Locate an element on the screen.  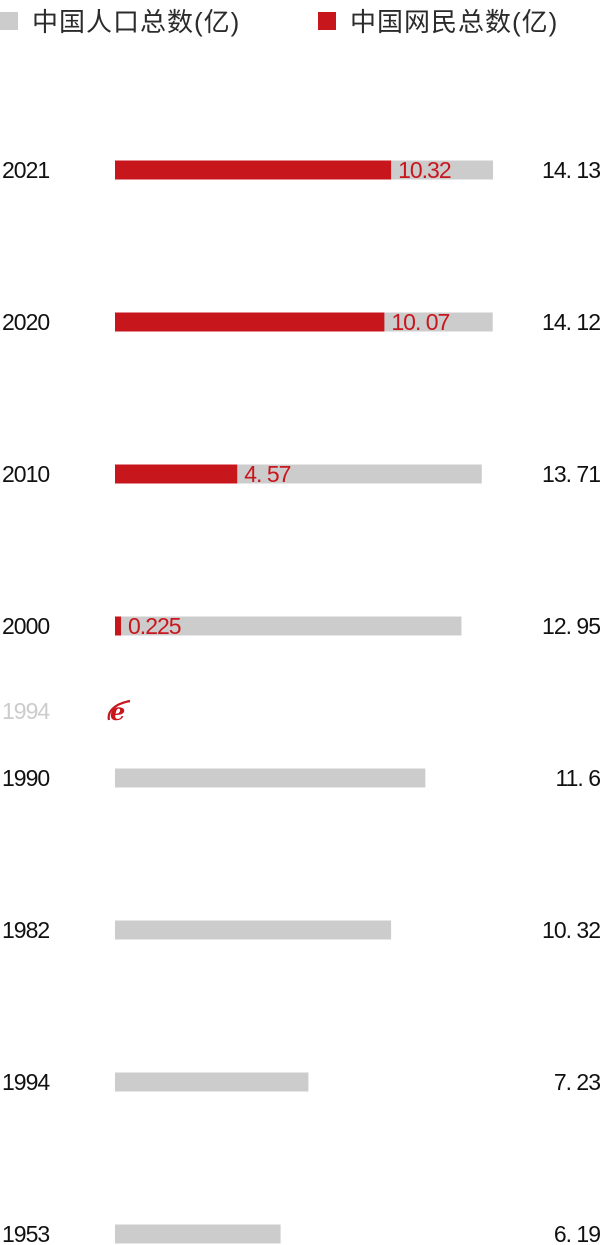
year-label-2010: 2010 is located at coordinates (25, 474).